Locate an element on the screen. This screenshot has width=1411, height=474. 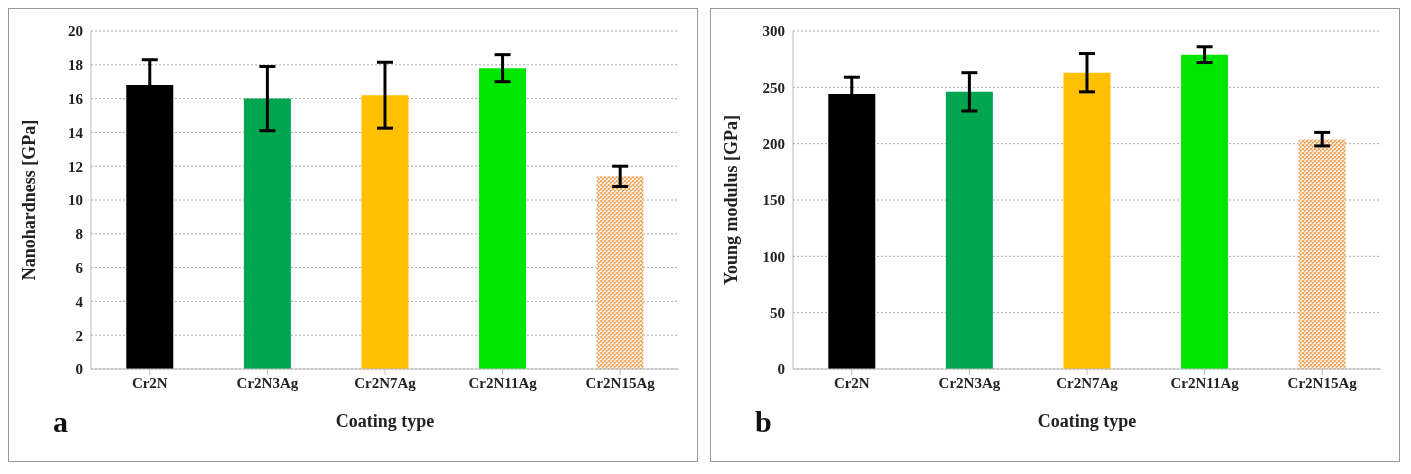
y-tick-label: 12 is located at coordinates (75, 166).